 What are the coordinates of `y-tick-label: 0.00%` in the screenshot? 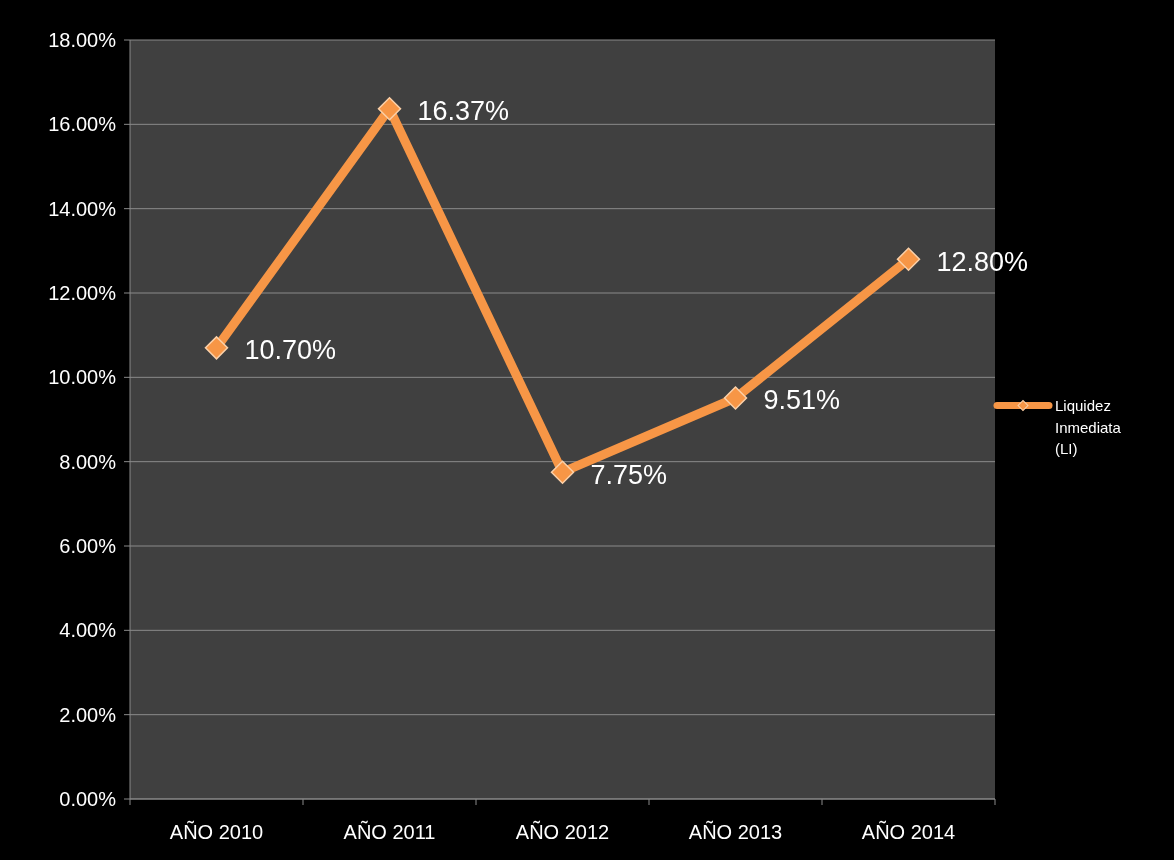 It's located at (88, 799).